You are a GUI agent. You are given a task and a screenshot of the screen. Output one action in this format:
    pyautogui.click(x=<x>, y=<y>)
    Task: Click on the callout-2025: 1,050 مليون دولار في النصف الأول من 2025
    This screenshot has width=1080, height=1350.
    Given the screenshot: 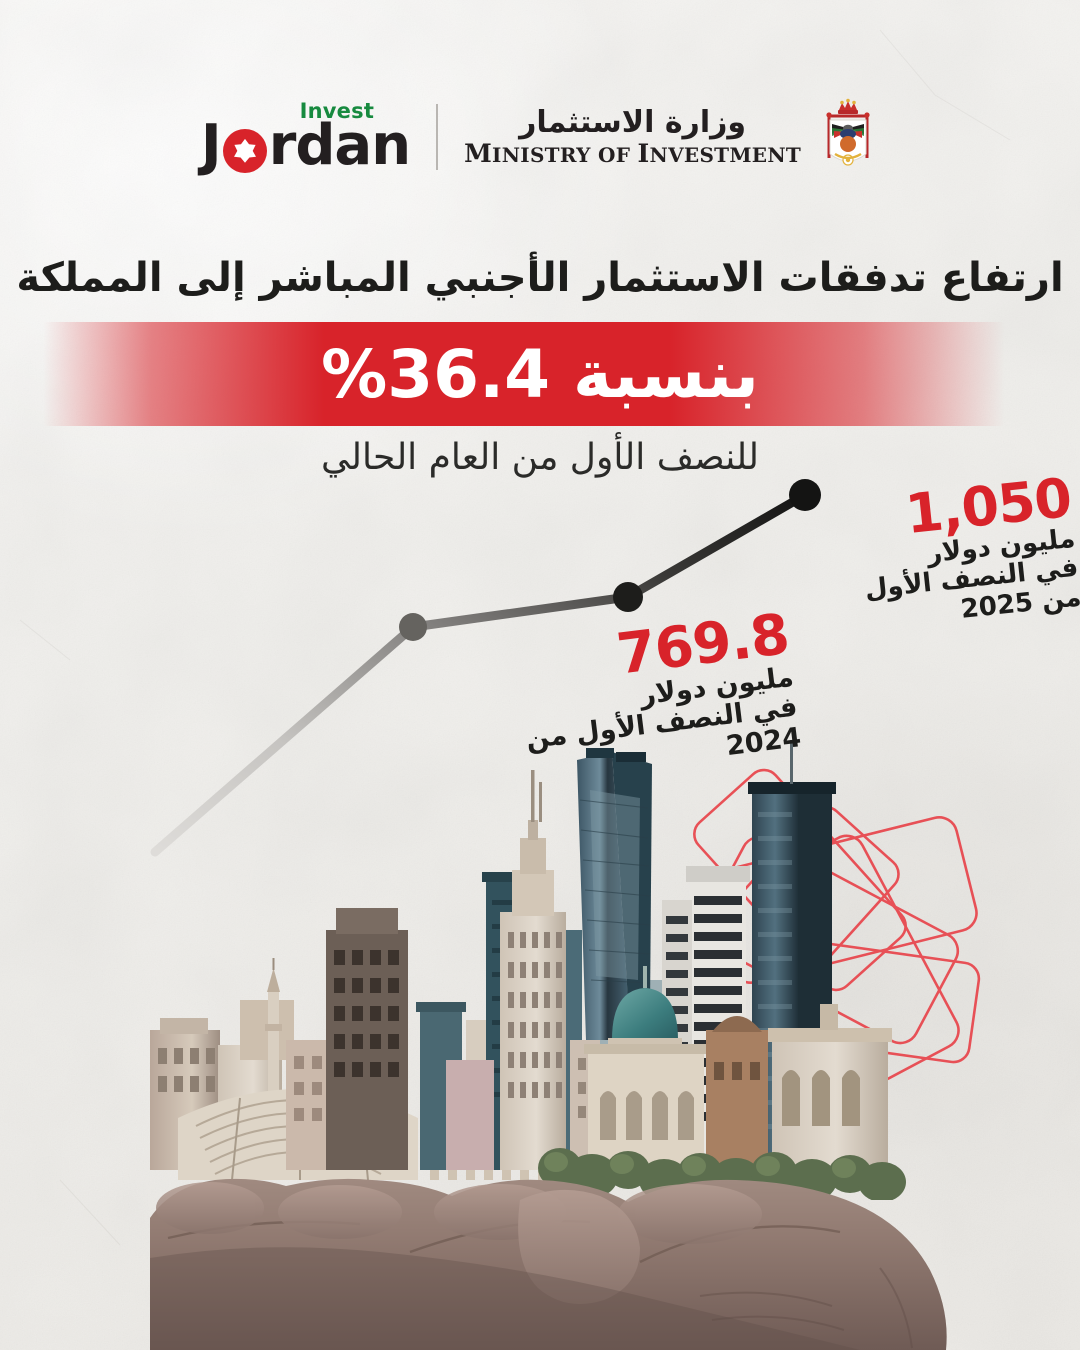 What is the action you would take?
    pyautogui.click(x=954, y=551)
    